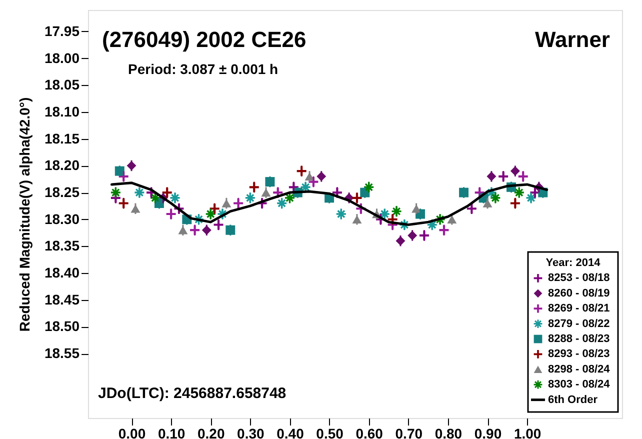  I want to click on annotation: Period: 3.087 ± 0.001 h, so click(203, 69).